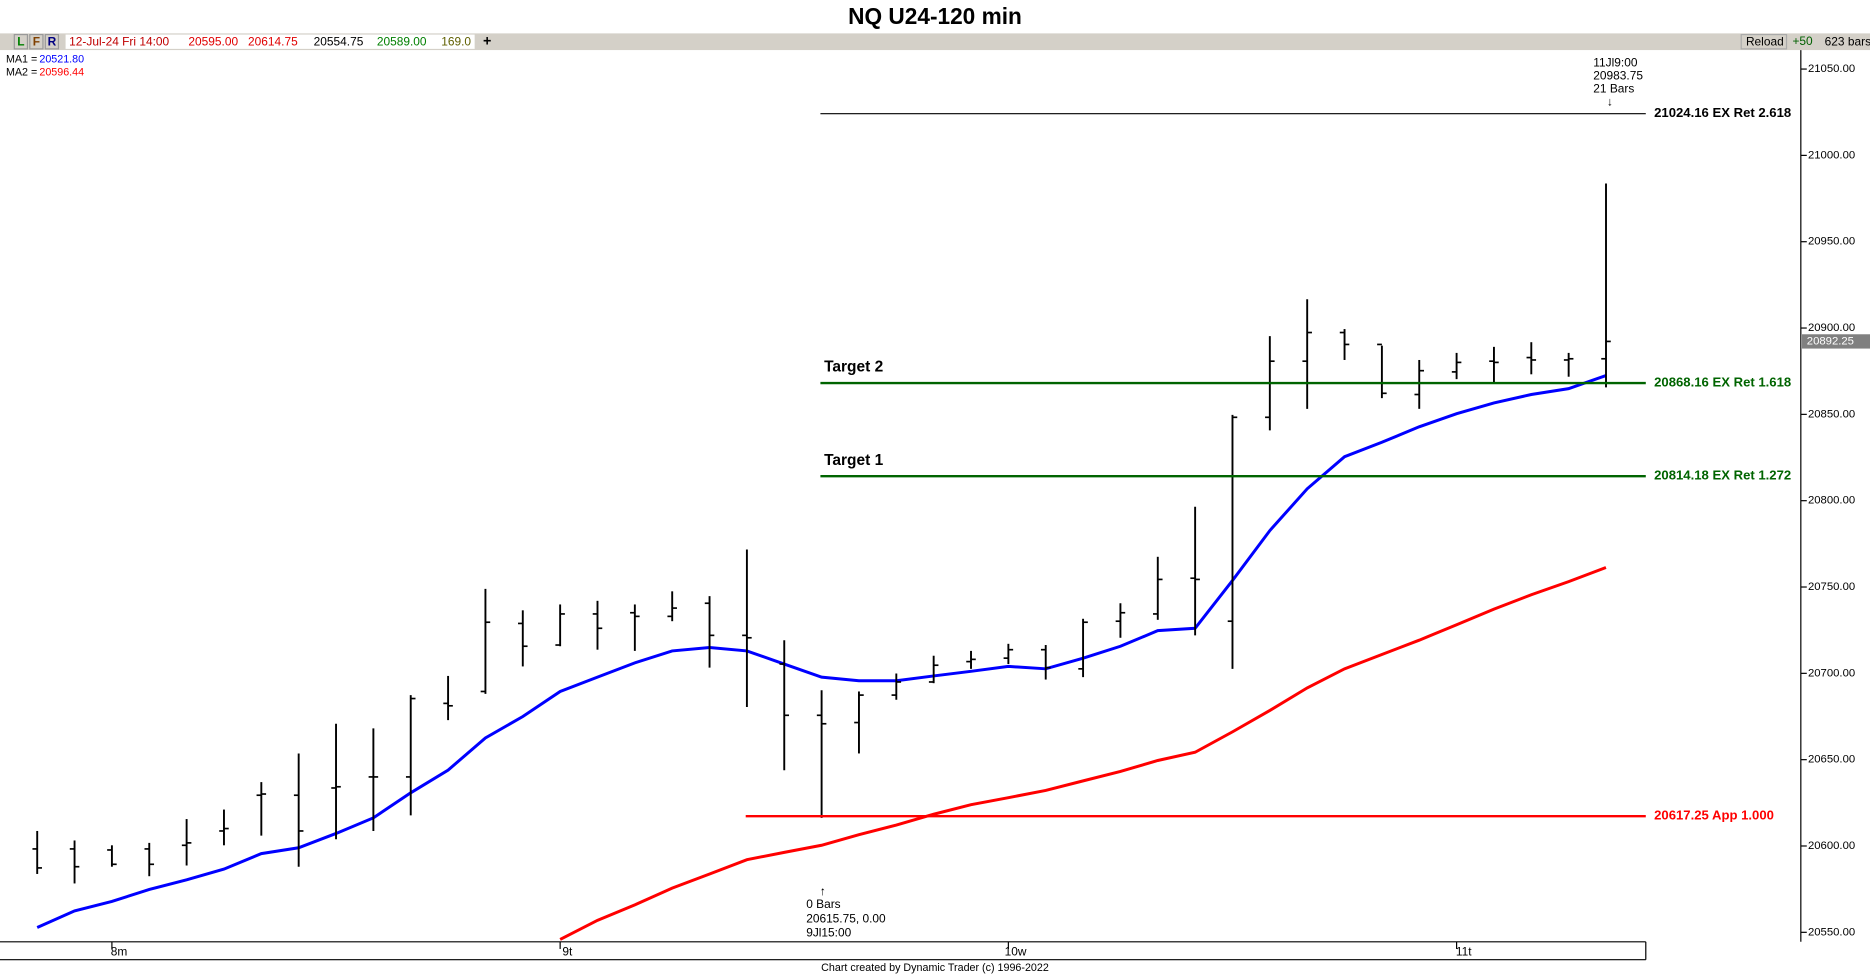 This screenshot has width=1870, height=974. What do you see at coordinates (846, 918) in the screenshot?
I see `annotation-text: 20615.75, 0.00` at bounding box center [846, 918].